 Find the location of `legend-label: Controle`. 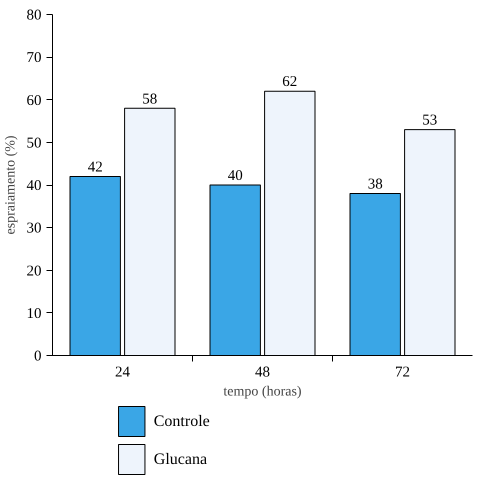

legend-label: Controle is located at coordinates (182, 421).